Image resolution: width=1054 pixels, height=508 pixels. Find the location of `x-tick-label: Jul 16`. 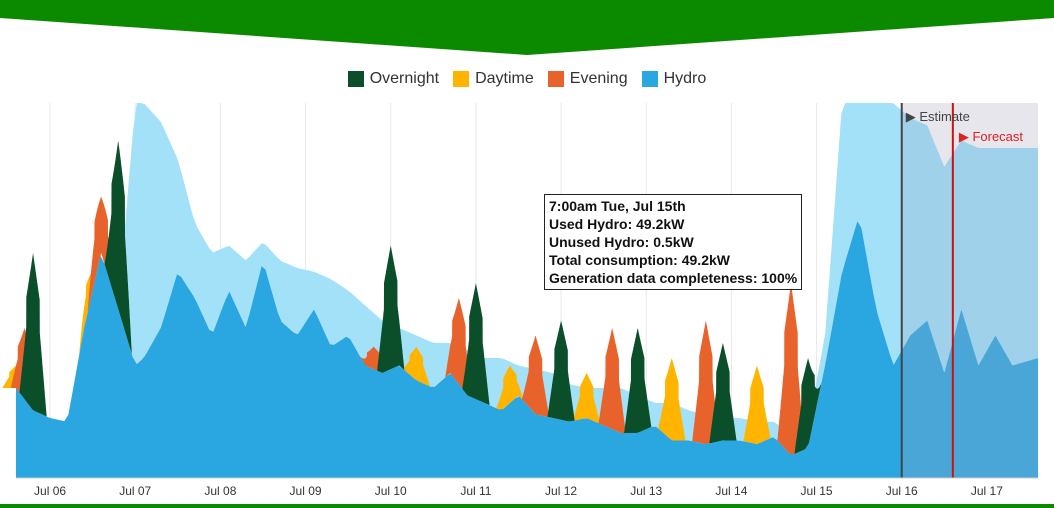

x-tick-label: Jul 16 is located at coordinates (902, 491).